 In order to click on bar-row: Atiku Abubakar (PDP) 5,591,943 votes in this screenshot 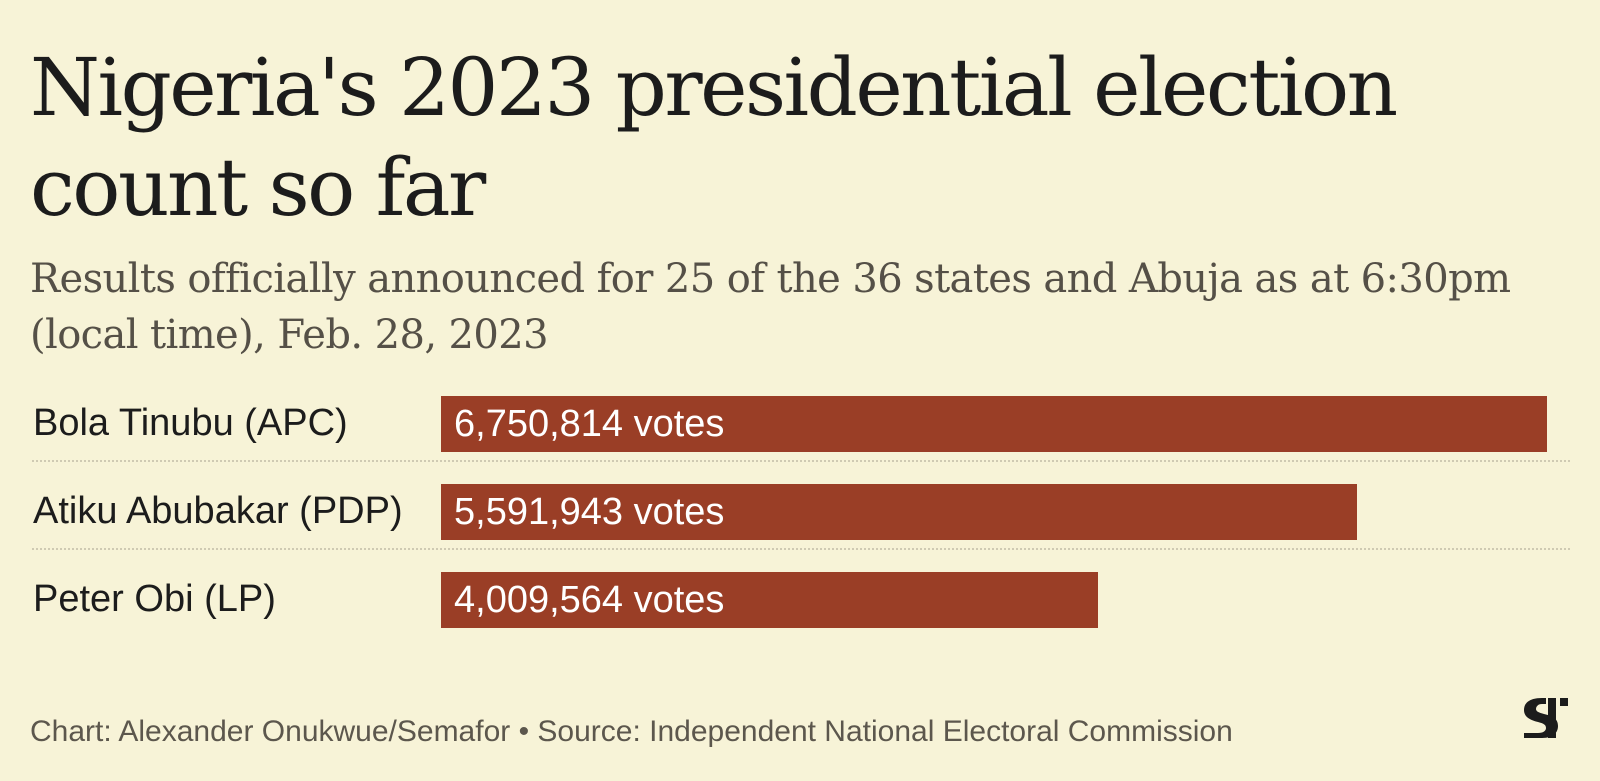, I will do `click(800, 525)`.